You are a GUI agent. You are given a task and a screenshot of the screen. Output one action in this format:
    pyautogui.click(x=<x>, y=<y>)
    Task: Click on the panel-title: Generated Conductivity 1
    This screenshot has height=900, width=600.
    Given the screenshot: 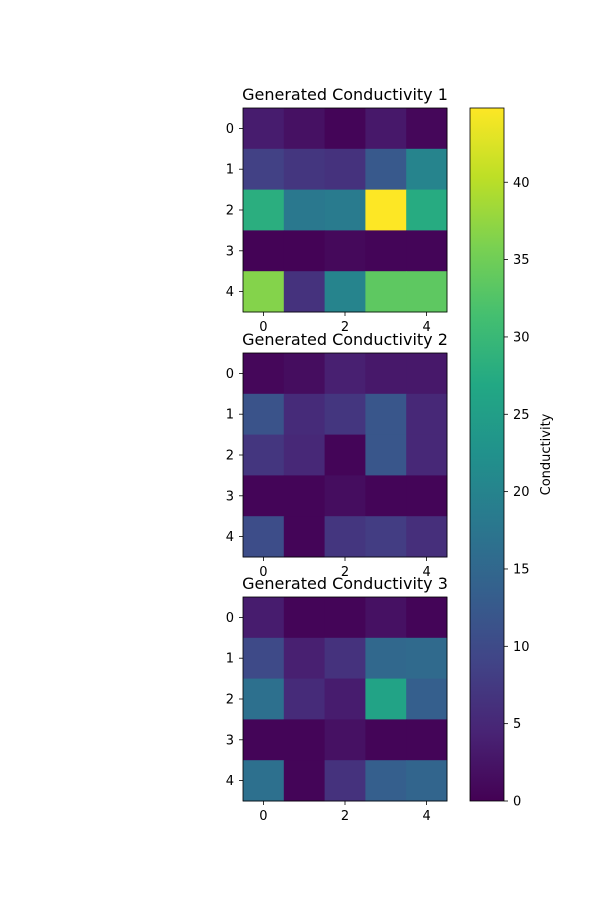 What is the action you would take?
    pyautogui.click(x=345, y=94)
    